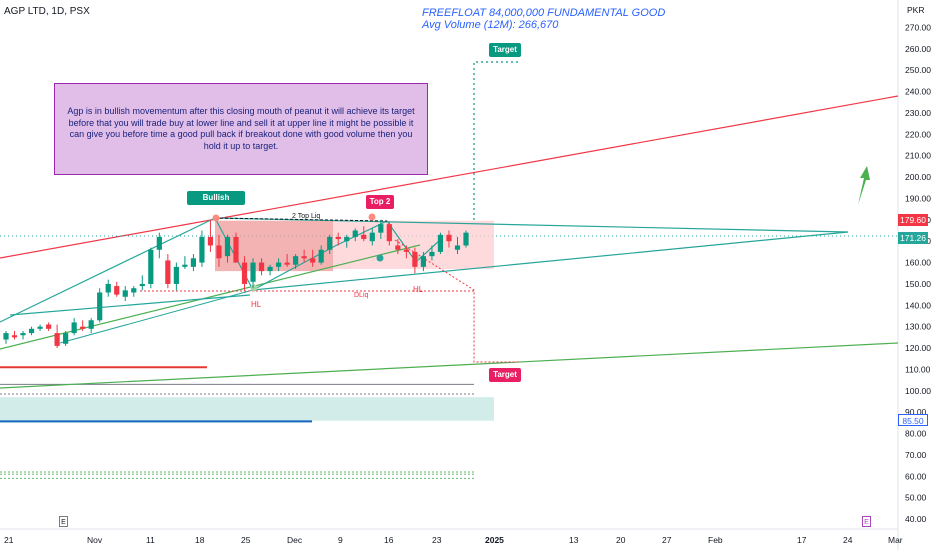  Describe the element at coordinates (918, 305) in the screenshot. I see `y-tick-label: 140.00` at that location.